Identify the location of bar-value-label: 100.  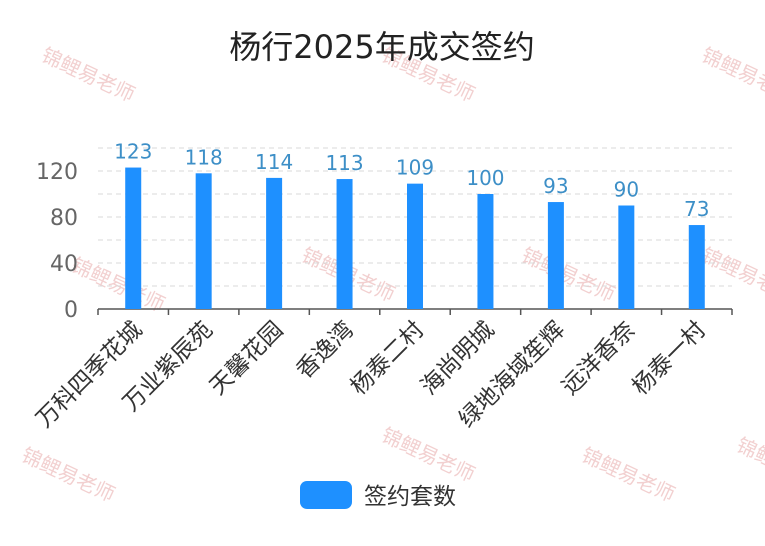
(485, 178).